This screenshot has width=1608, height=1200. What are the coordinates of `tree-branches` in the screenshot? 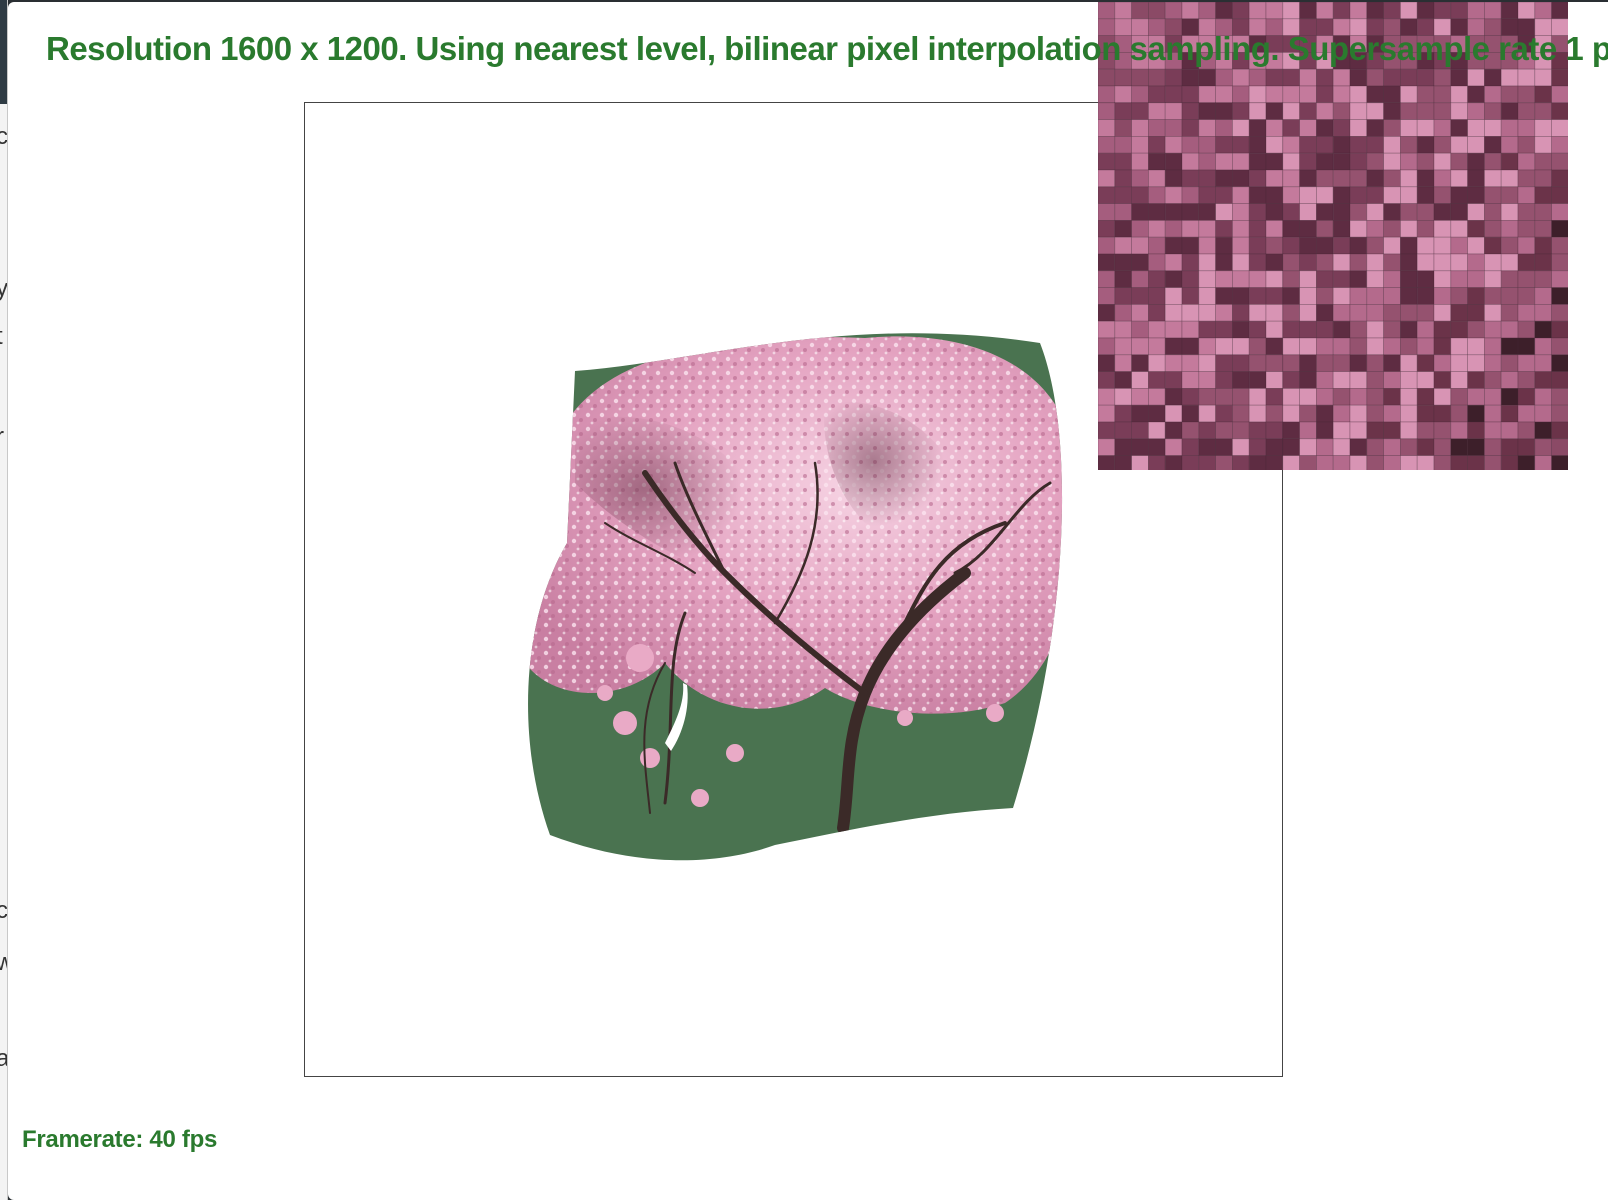 It's located at (828, 647).